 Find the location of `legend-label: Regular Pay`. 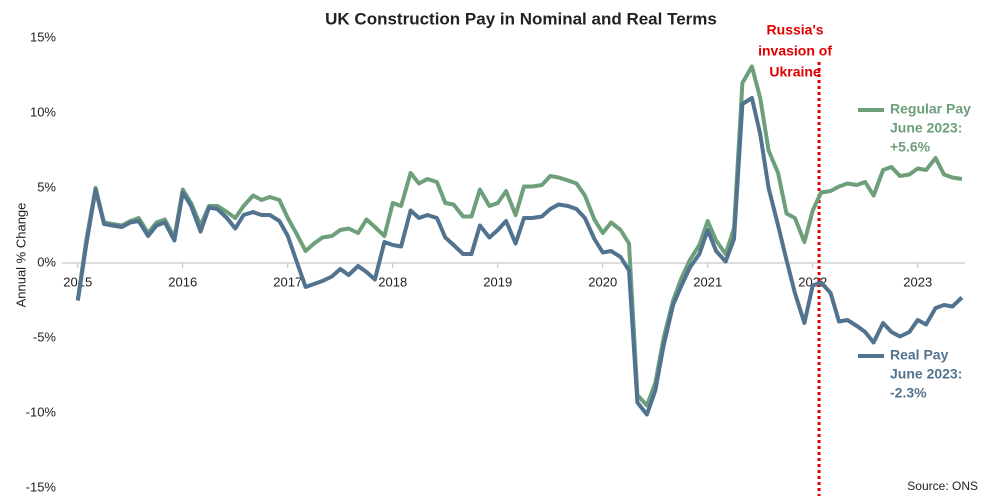

legend-label: Regular Pay is located at coordinates (930, 109).